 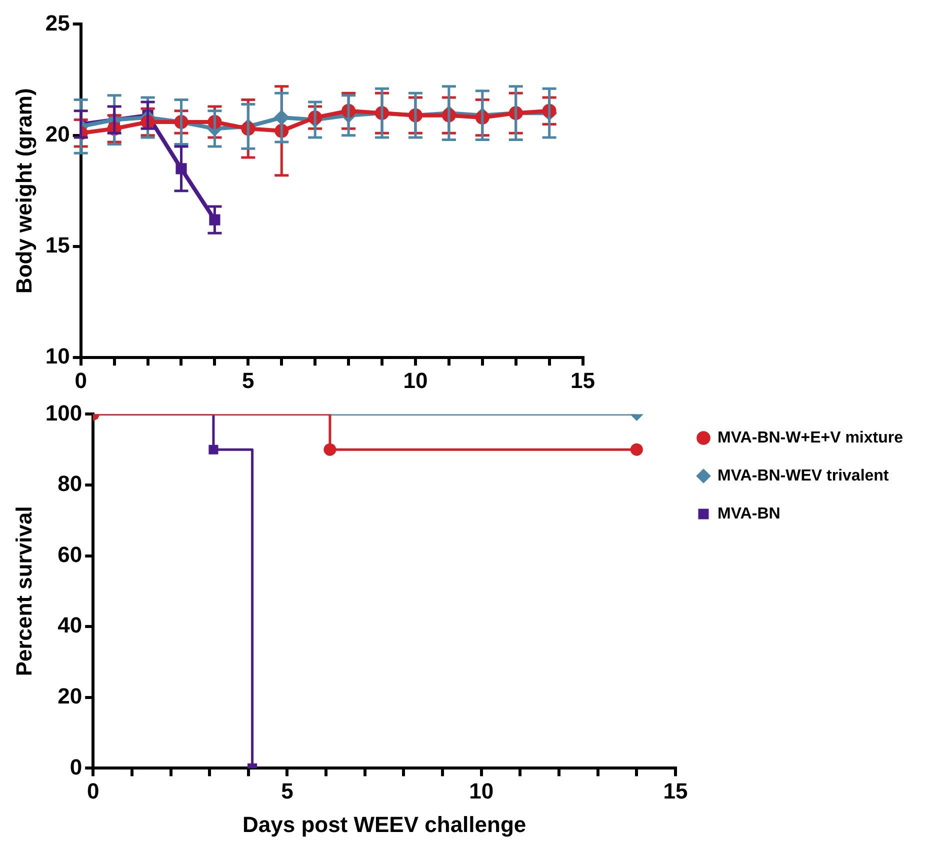 What do you see at coordinates (384, 824) in the screenshot?
I see `x-axis-title: Days post WEEV challenge` at bounding box center [384, 824].